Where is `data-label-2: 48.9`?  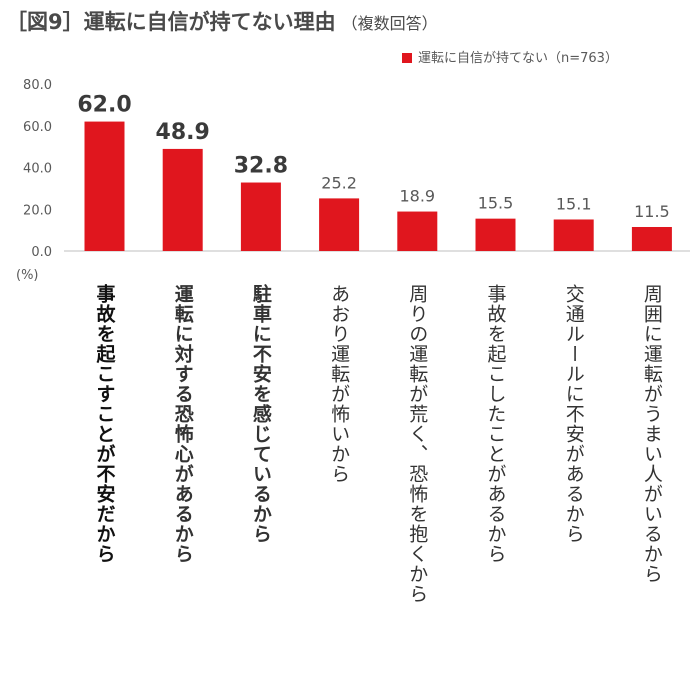 data-label-2: 48.9 is located at coordinates (183, 132).